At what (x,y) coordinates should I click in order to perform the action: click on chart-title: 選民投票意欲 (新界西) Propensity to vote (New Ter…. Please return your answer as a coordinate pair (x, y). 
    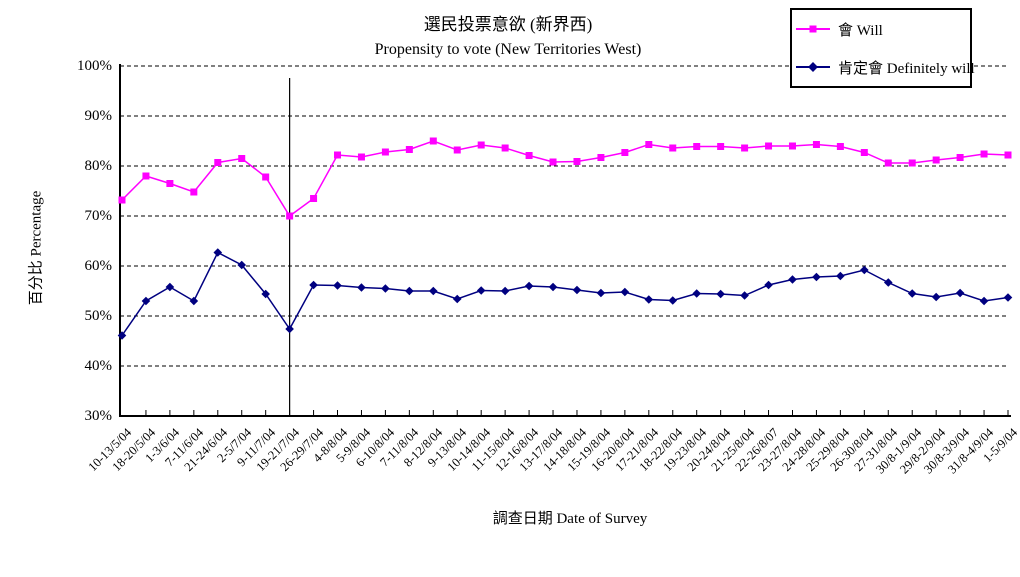
    Looking at the image, I should click on (508, 37).